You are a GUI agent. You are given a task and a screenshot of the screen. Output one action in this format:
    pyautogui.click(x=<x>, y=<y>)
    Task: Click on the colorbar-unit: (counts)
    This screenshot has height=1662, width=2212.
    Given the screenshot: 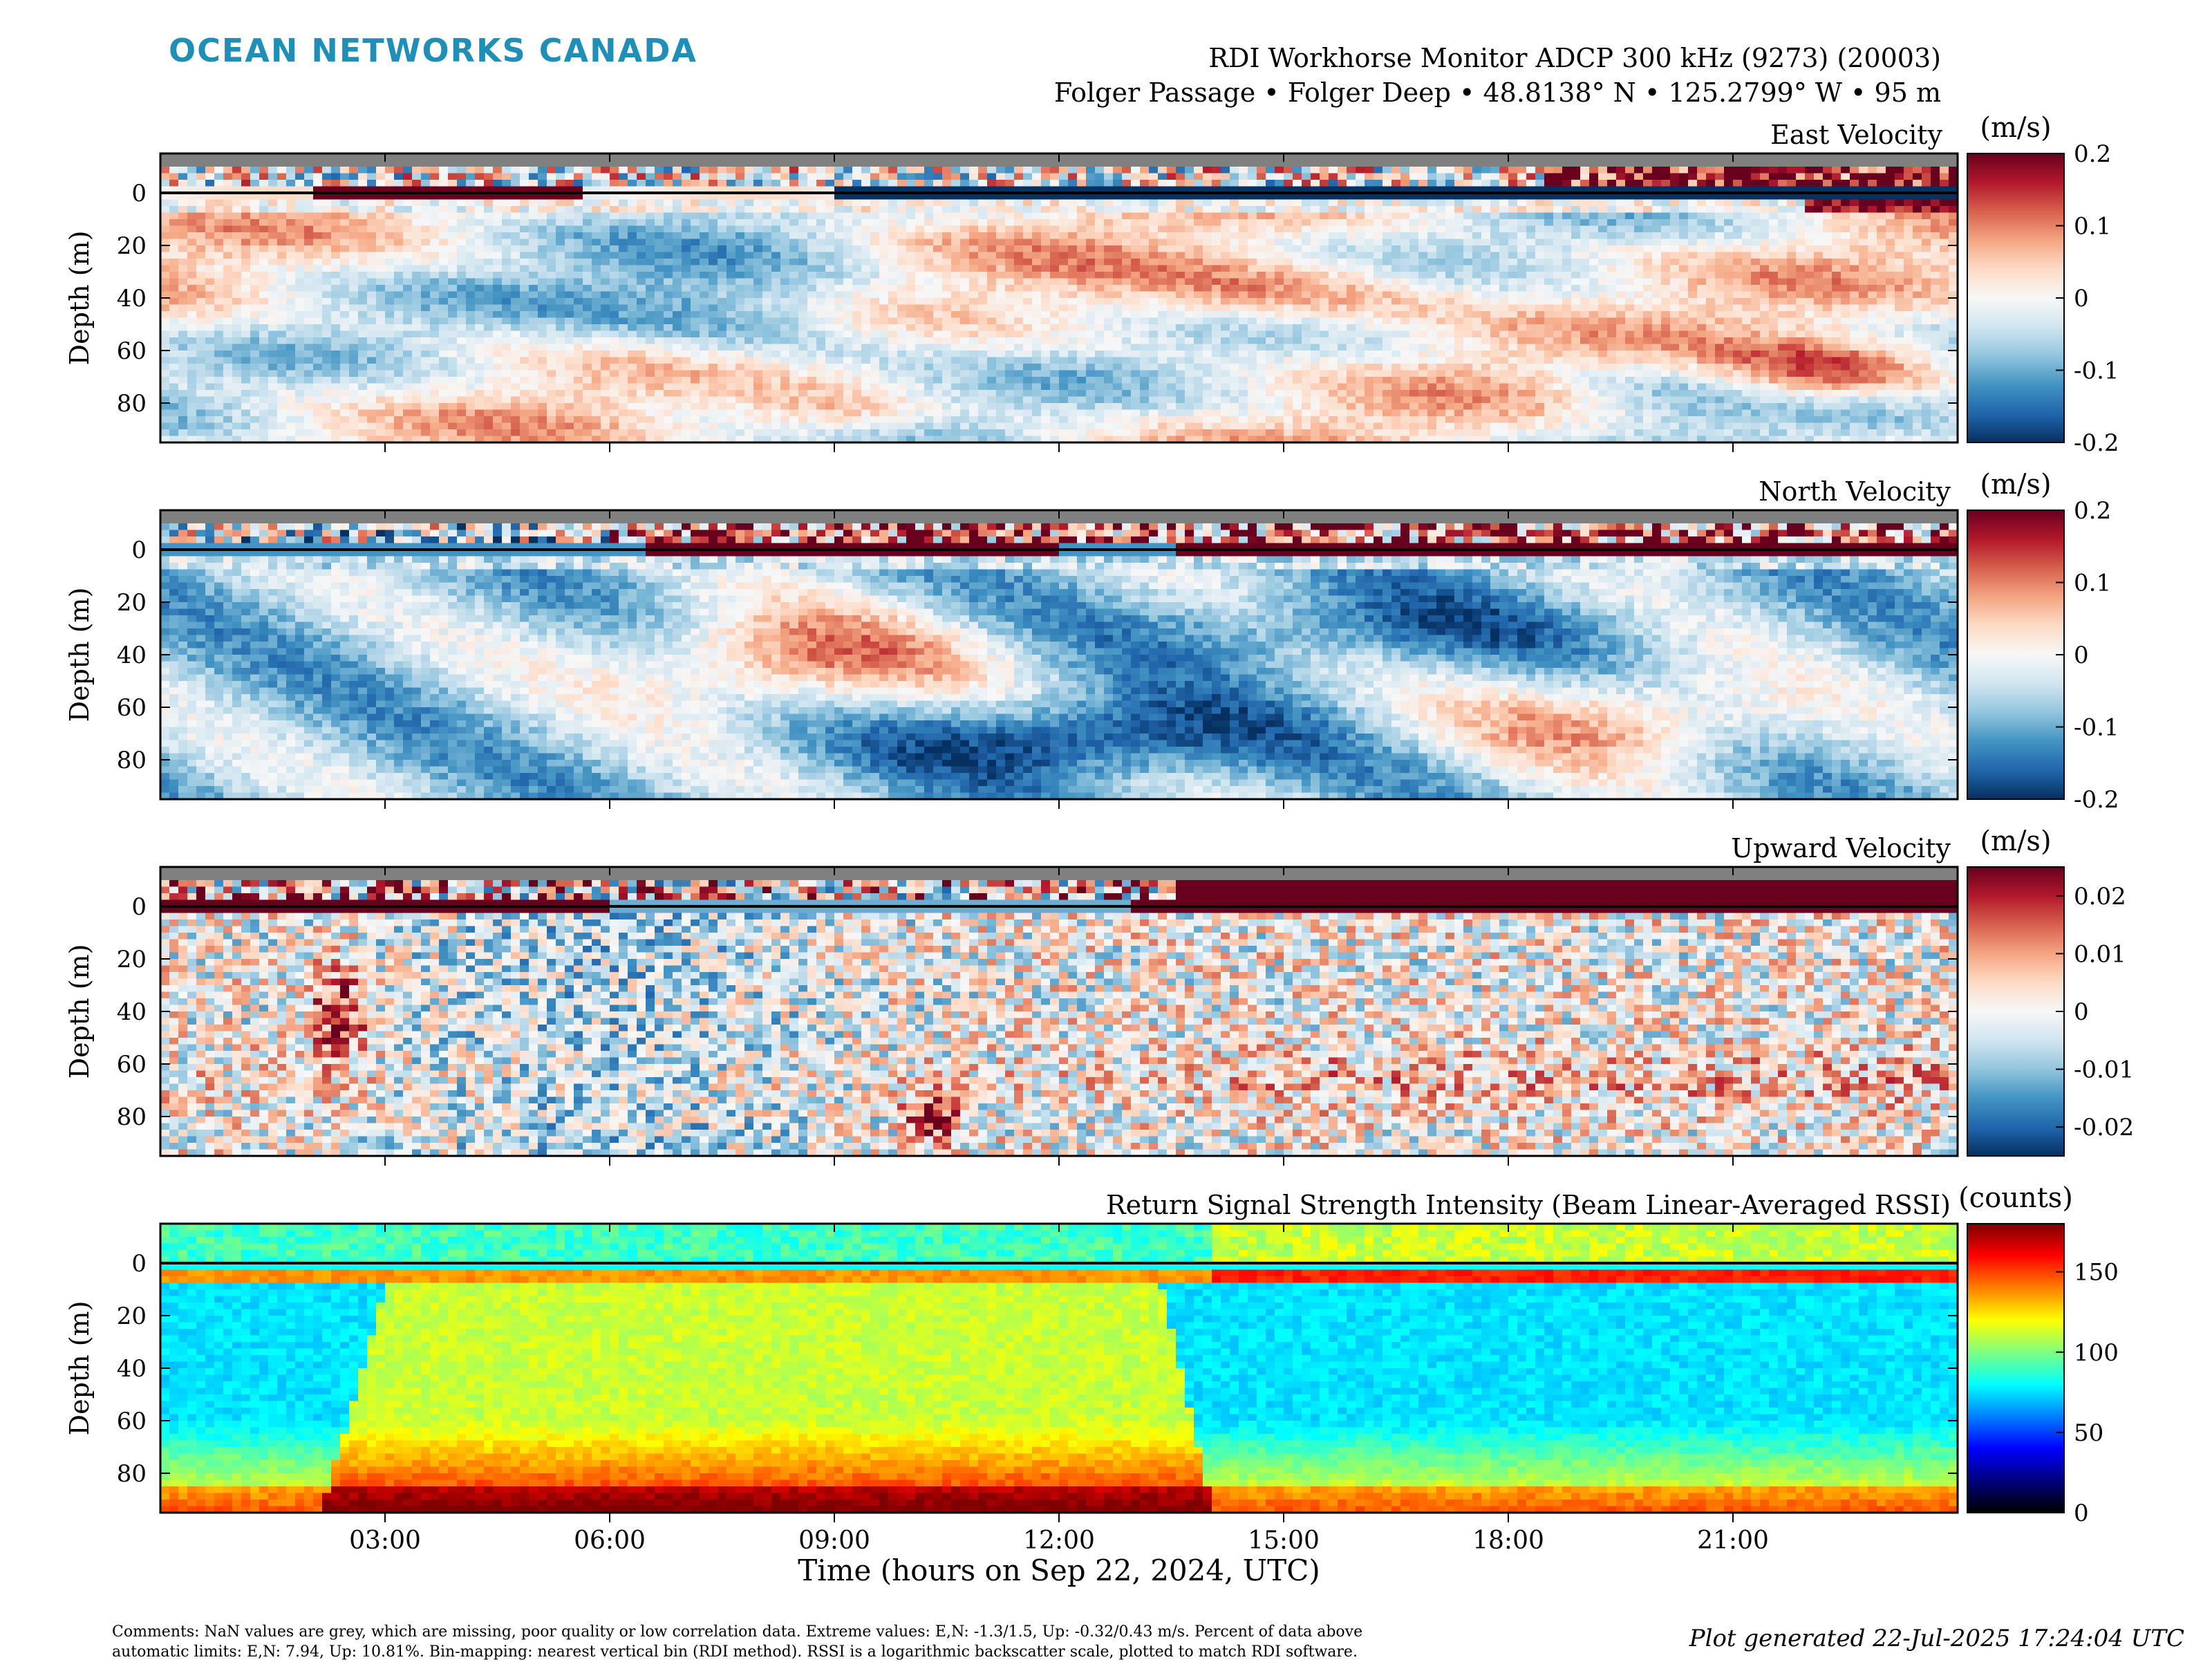 What is the action you would take?
    pyautogui.click(x=2015, y=1198)
    